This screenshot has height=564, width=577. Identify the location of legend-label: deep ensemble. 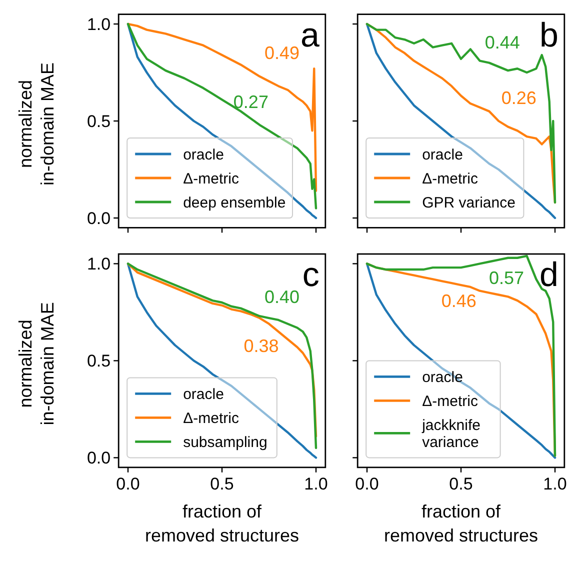
(234, 203).